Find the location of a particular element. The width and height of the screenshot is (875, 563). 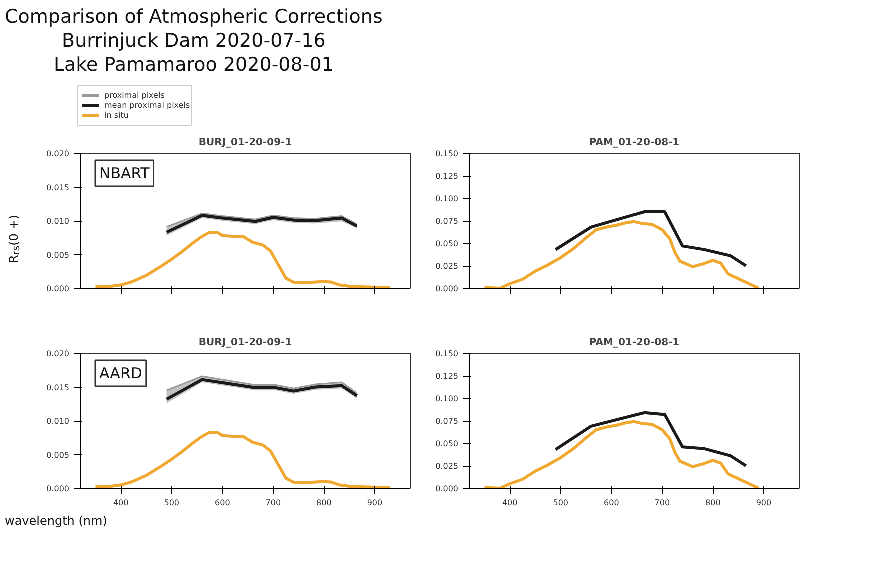

legend-label: in situ is located at coordinates (116, 115).